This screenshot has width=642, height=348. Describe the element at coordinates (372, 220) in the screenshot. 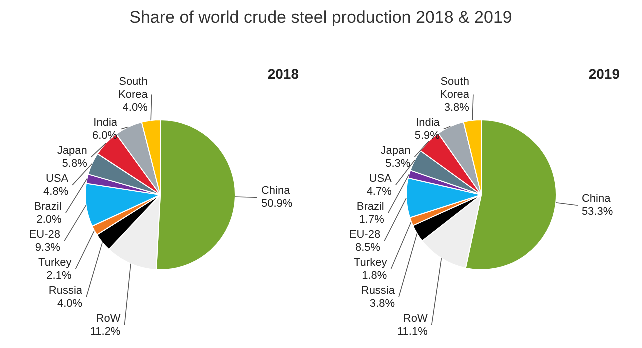

I see `data-label: 1.7%` at that location.